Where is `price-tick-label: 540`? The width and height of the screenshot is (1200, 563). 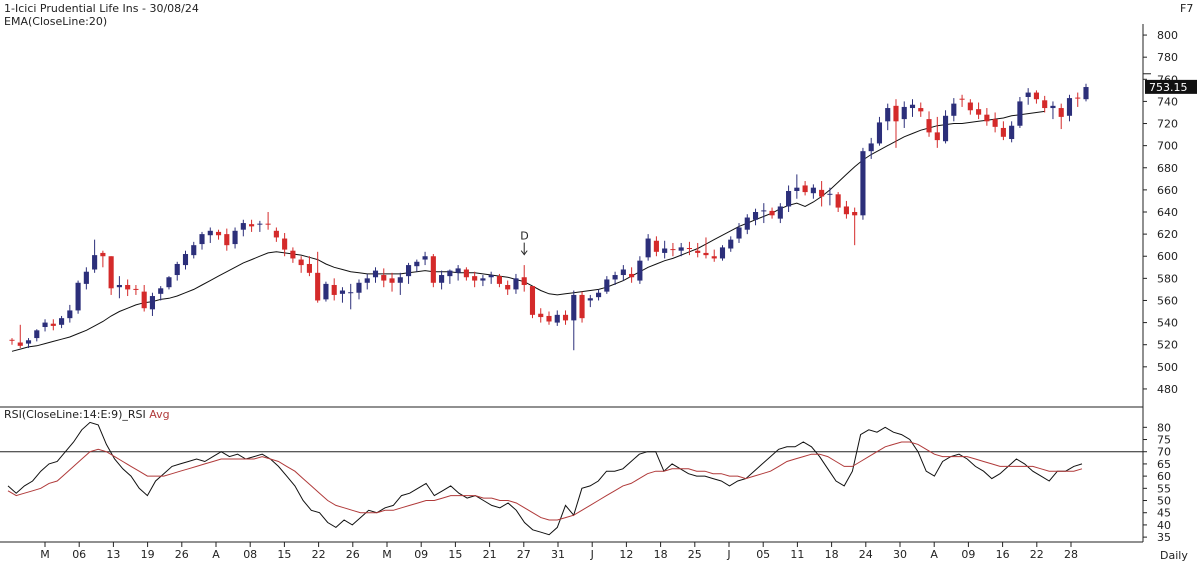
price-tick-label: 540 is located at coordinates (1167, 323).